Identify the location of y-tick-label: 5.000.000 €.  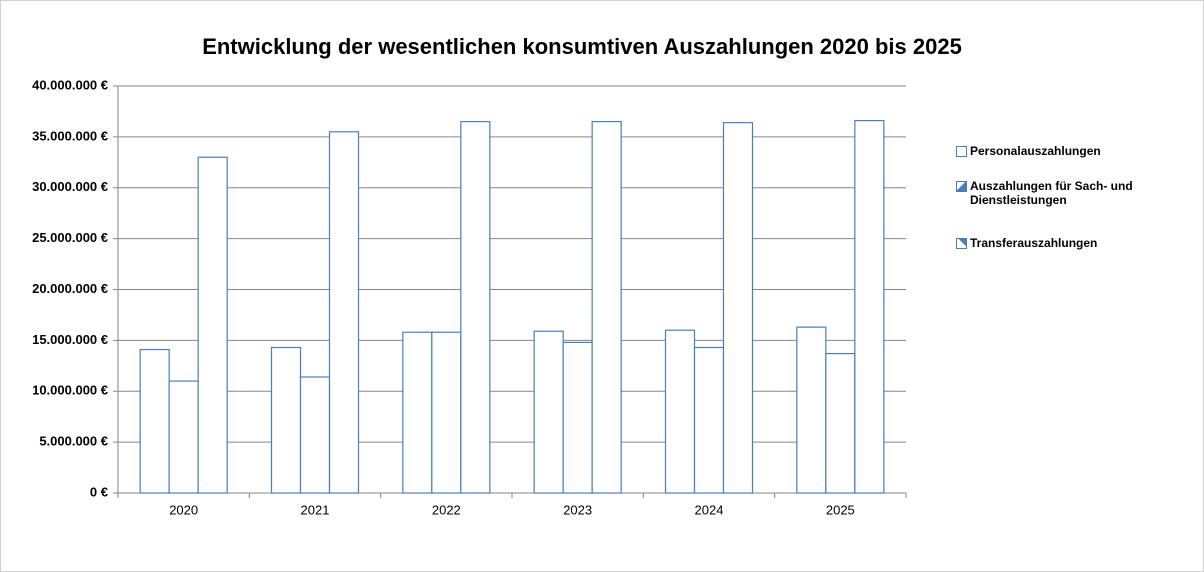
(73, 441).